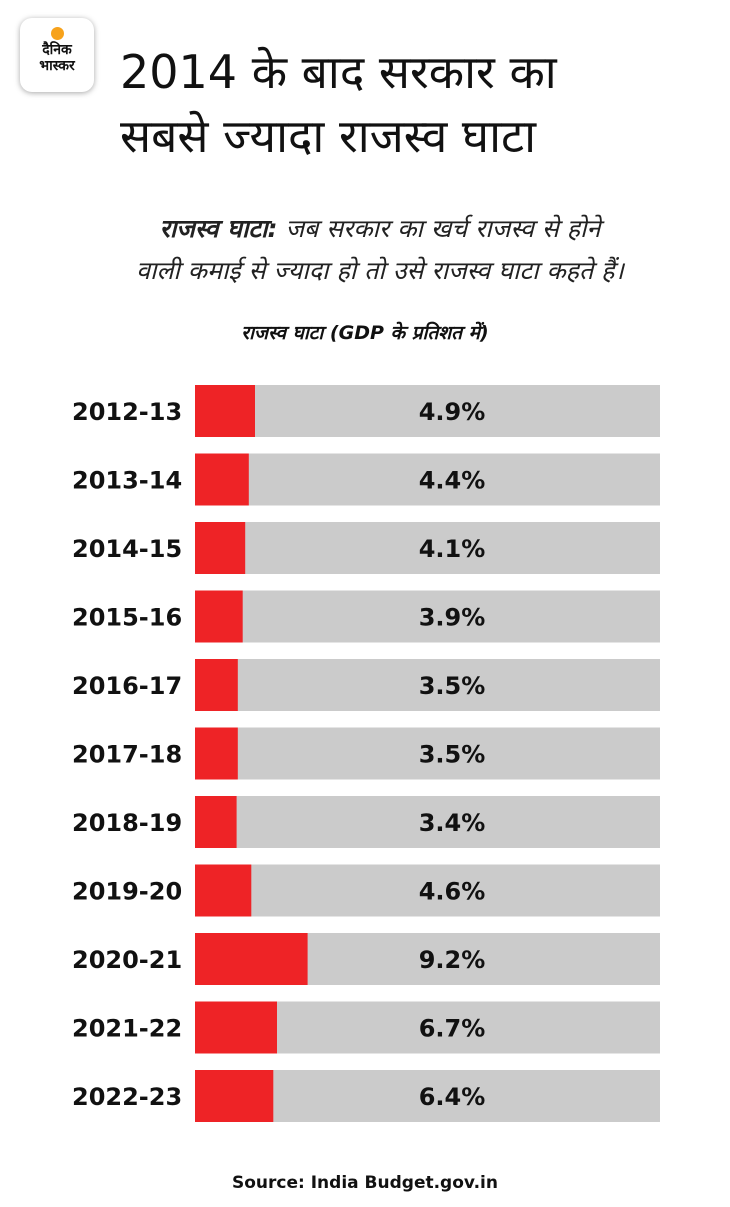 This screenshot has height=1207, width=730. I want to click on year-label: 2021-22, so click(127, 1029).